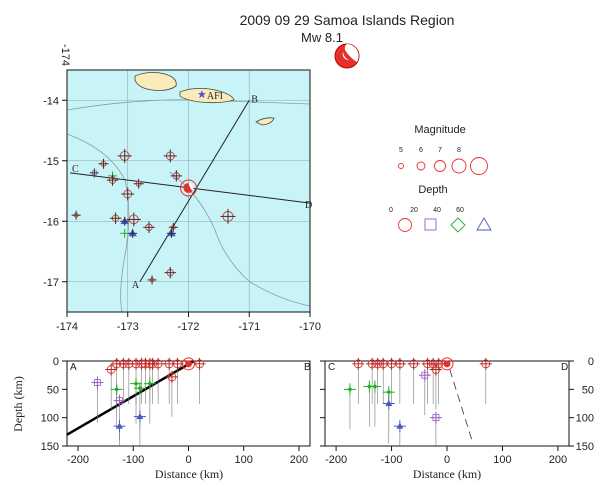 This screenshot has width=606, height=486. What do you see at coordinates (67, 327) in the screenshot?
I see `map-x-tick-label: -174` at bounding box center [67, 327].